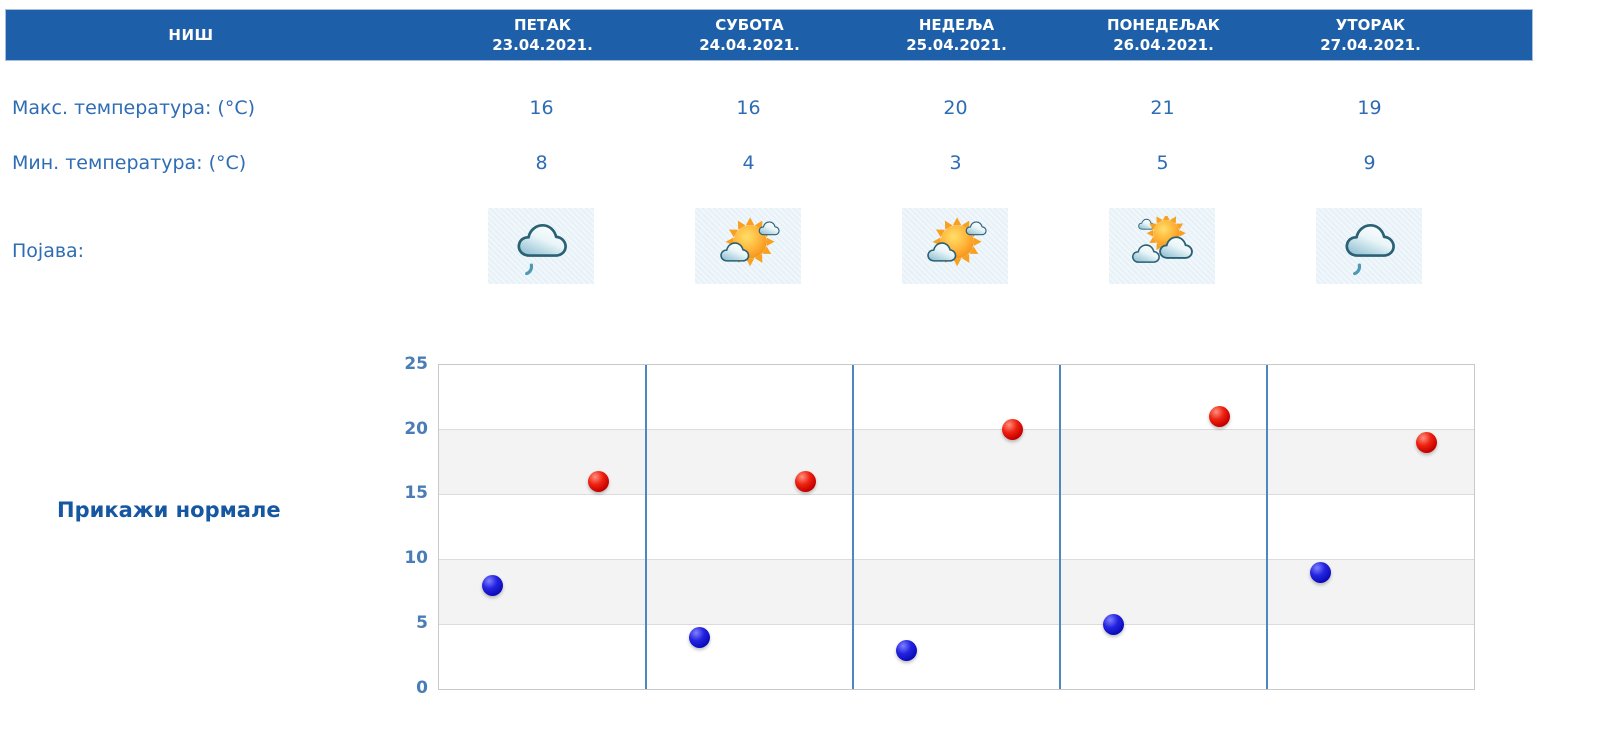 The width and height of the screenshot is (1601, 731). Describe the element at coordinates (542, 35) in the screenshot. I see `day-header: ПЕТАК 23.04.2021.` at that location.